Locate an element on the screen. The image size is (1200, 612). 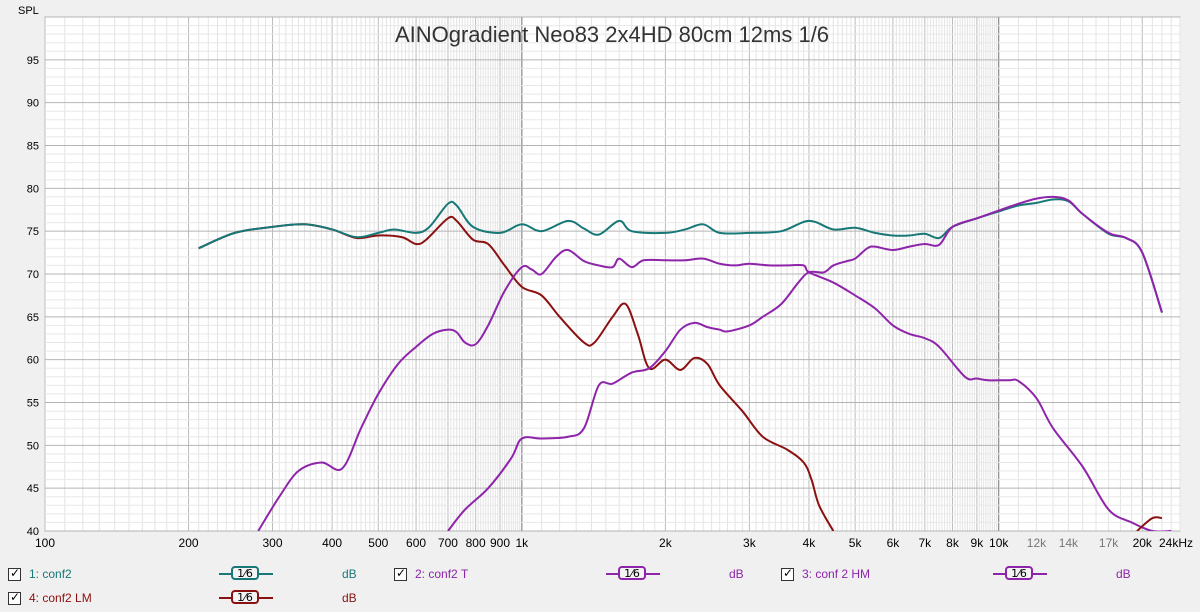
chart-title: AINOgradient Neo83 2x4HD 80cm 12ms 1/6 is located at coordinates (612, 34).